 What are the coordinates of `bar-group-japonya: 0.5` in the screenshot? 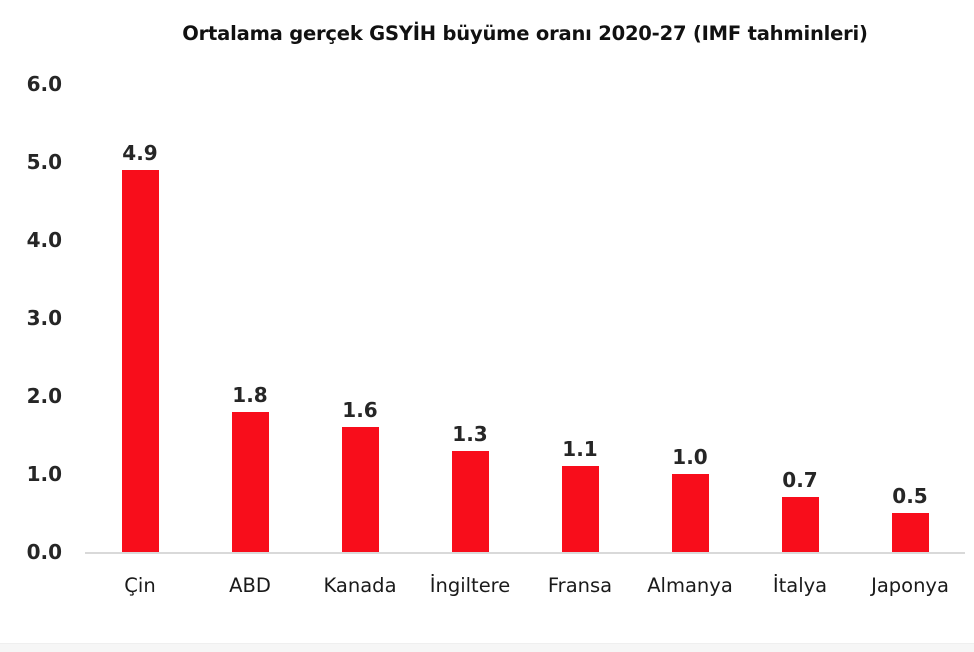 It's located at (910, 519).